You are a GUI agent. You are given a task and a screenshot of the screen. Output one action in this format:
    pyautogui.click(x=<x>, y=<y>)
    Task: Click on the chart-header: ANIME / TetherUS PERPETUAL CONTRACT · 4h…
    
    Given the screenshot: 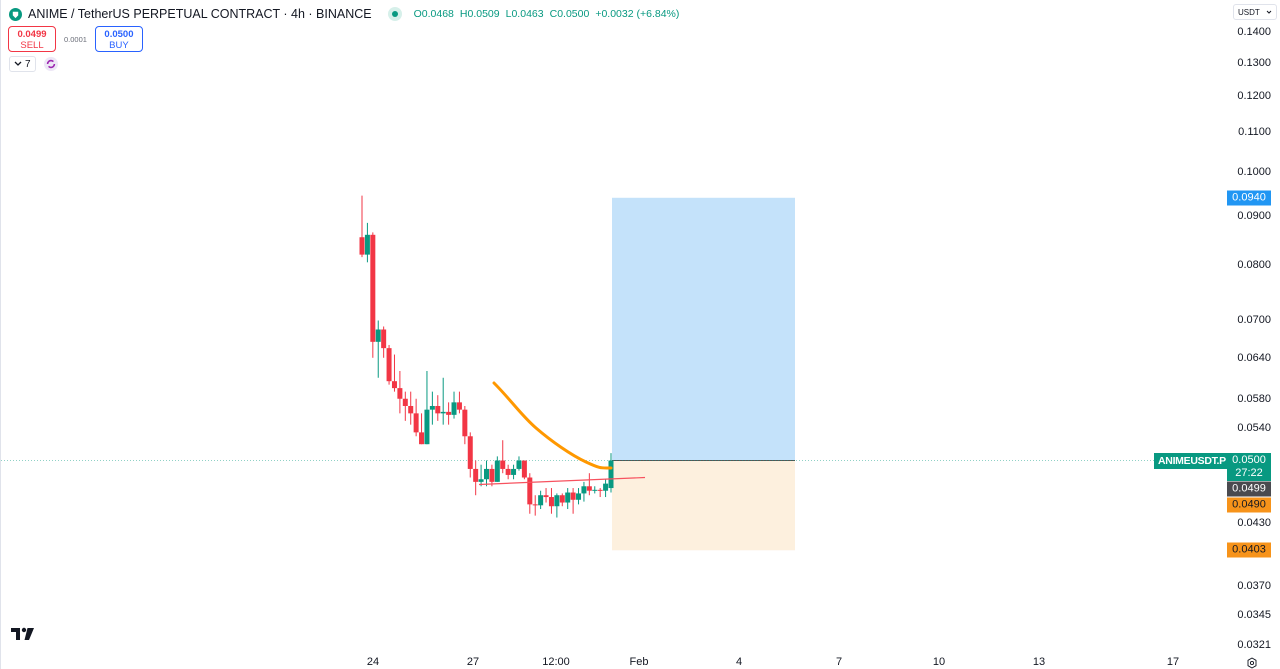 What is the action you would take?
    pyautogui.click(x=344, y=14)
    